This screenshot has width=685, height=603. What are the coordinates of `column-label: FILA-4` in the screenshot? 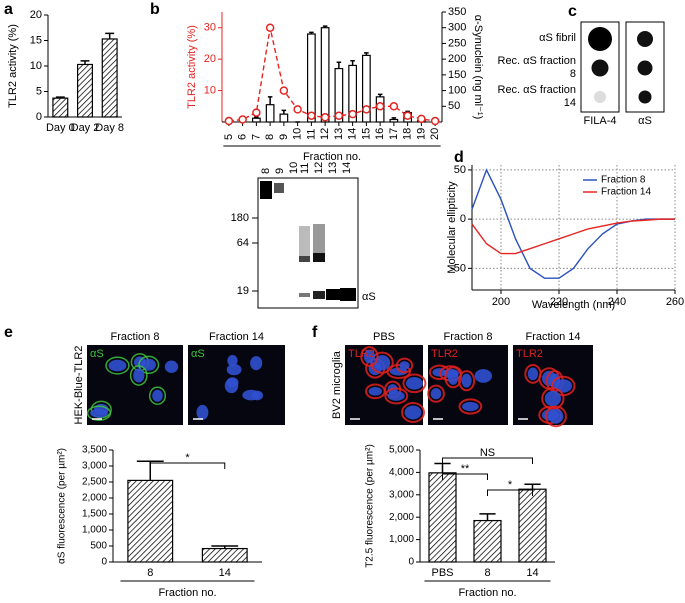 It's located at (599, 121).